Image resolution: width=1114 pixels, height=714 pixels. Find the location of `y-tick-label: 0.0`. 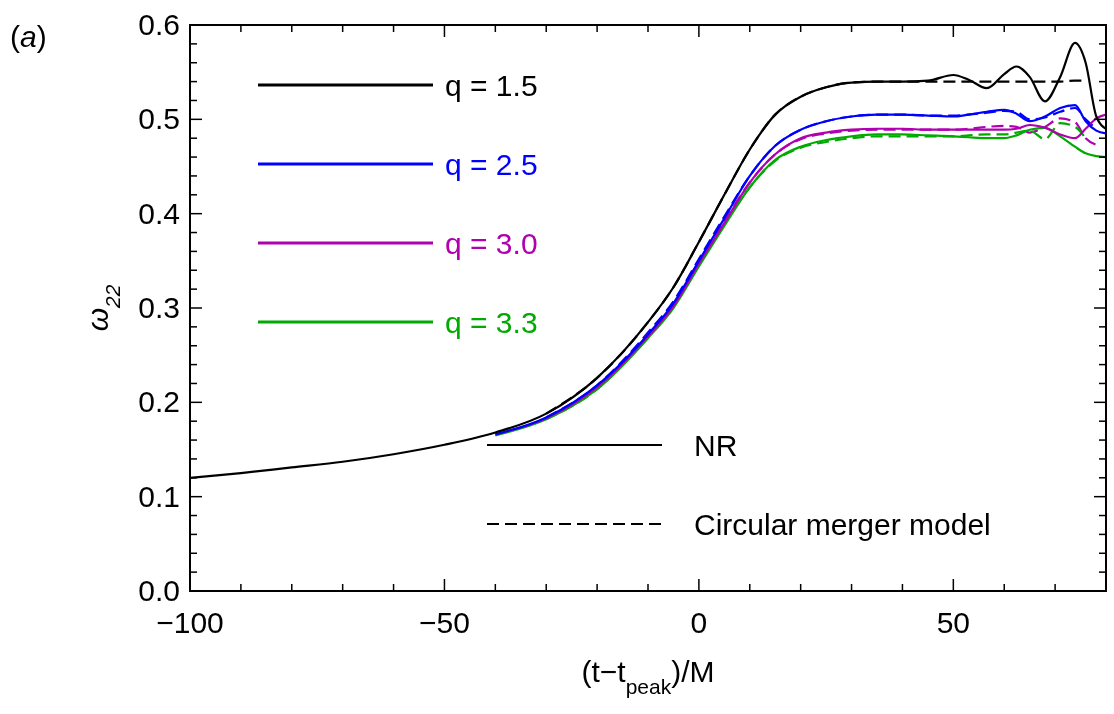

y-tick-label: 0.0 is located at coordinates (159, 590).